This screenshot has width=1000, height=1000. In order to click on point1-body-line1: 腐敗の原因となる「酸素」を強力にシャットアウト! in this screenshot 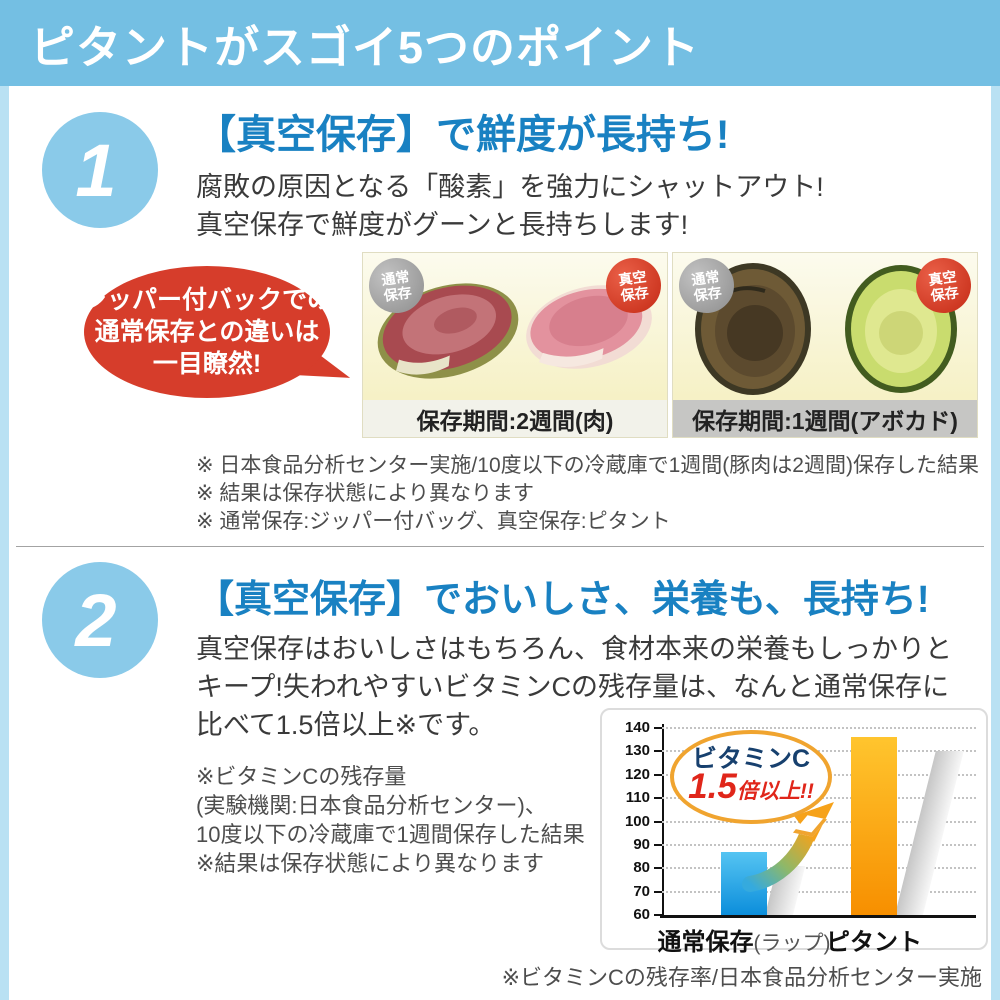, I will do `click(510, 187)`.